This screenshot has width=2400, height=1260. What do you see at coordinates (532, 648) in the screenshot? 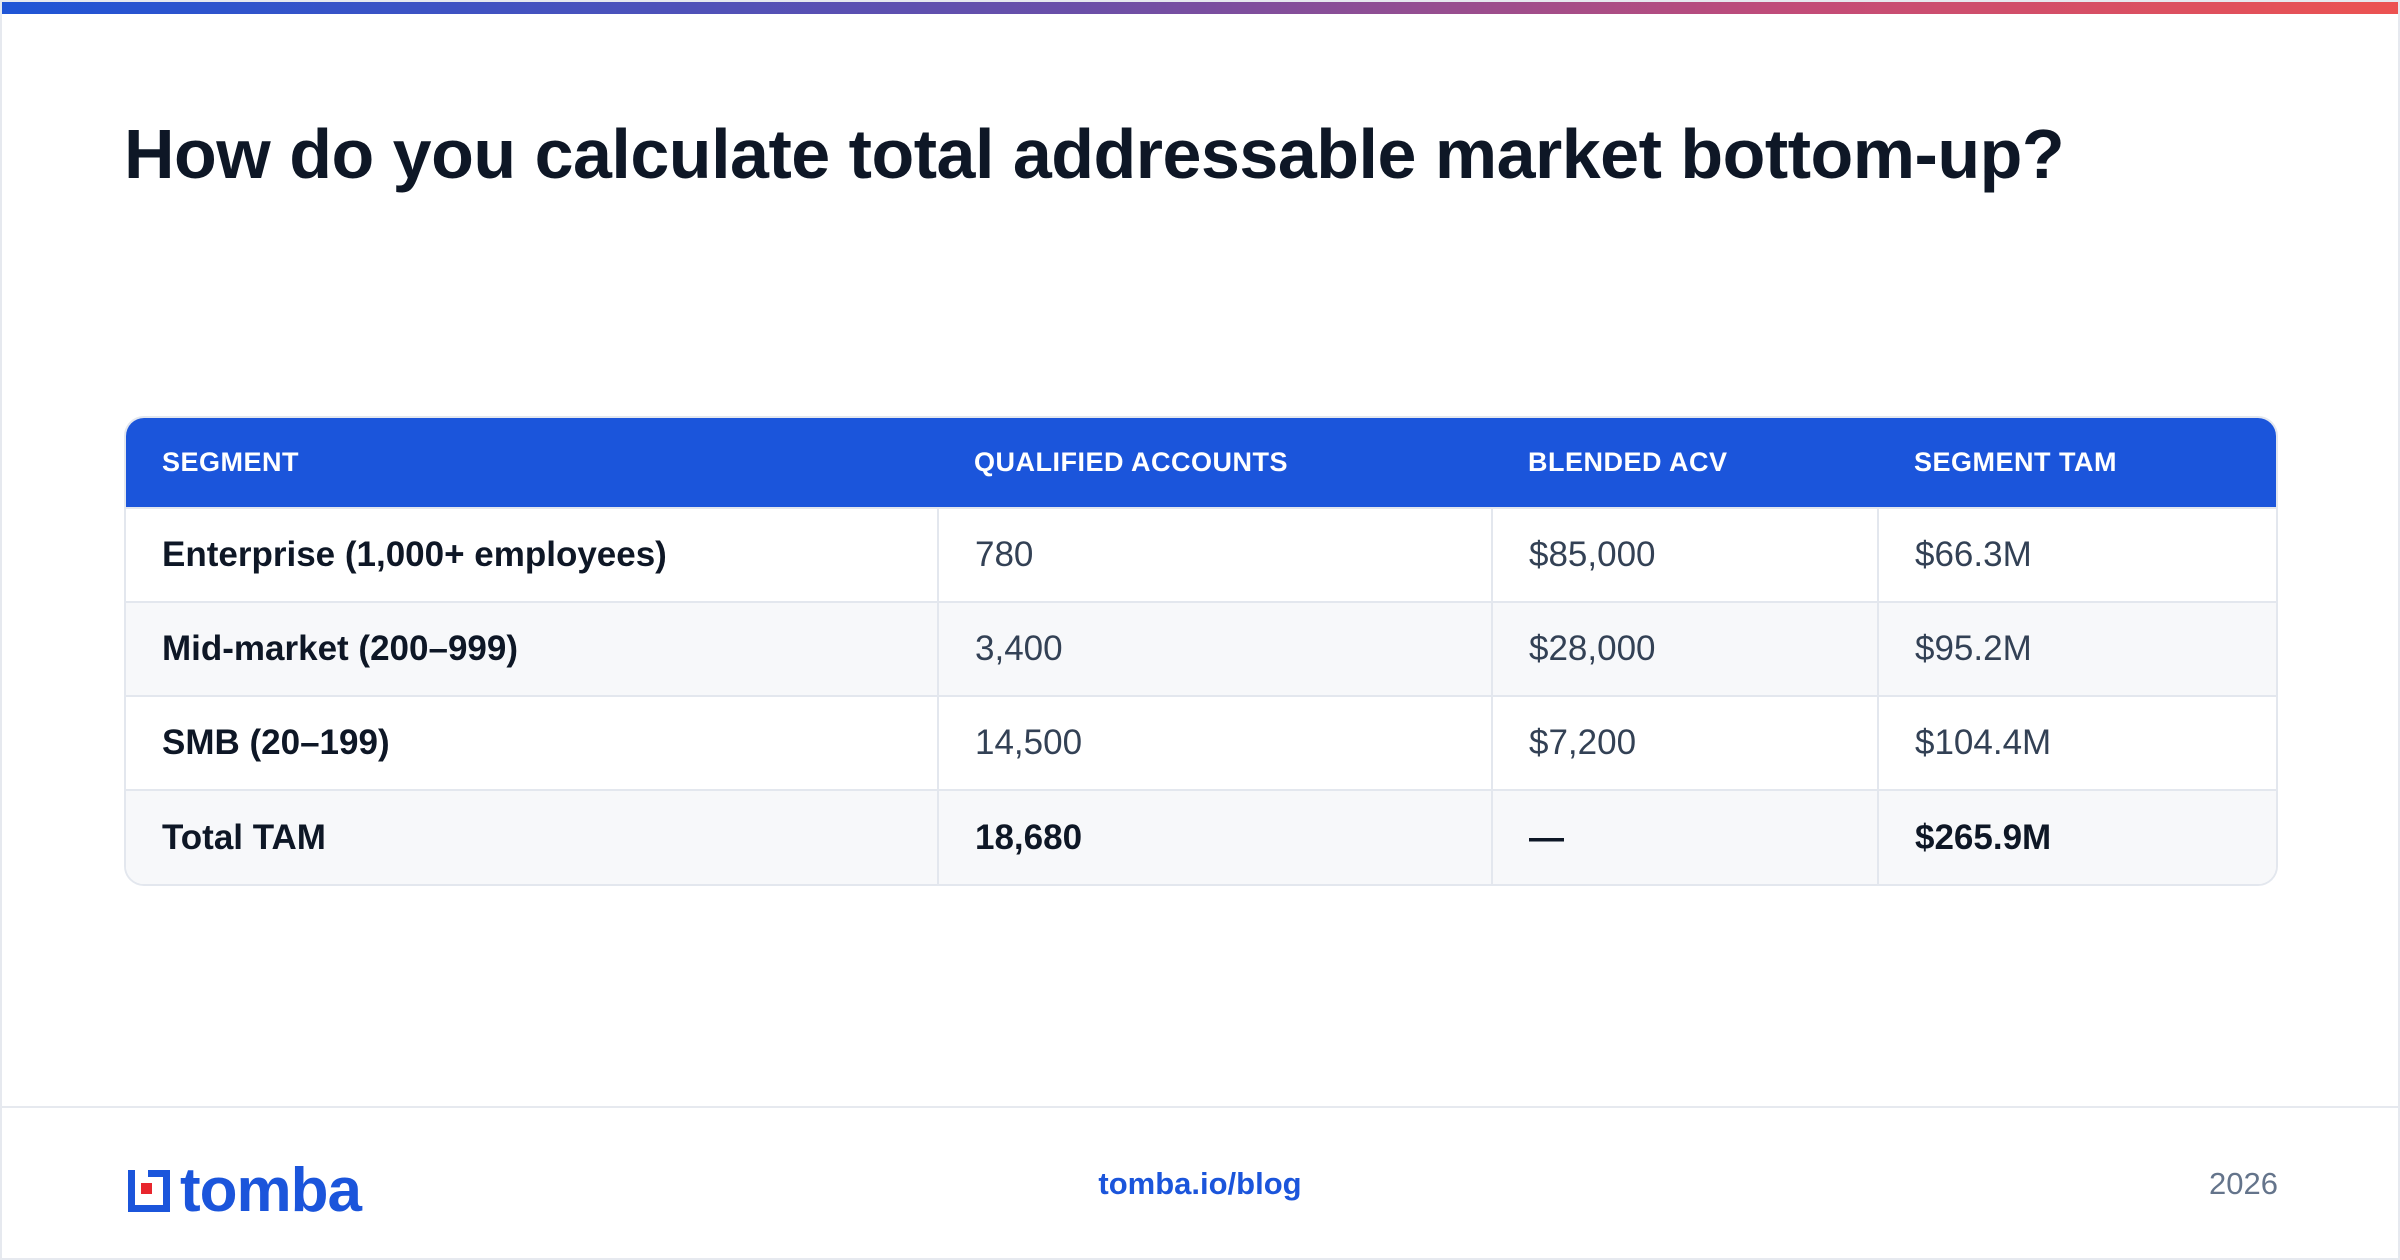
I see `cell-segment: Mid-market (200–999)` at bounding box center [532, 648].